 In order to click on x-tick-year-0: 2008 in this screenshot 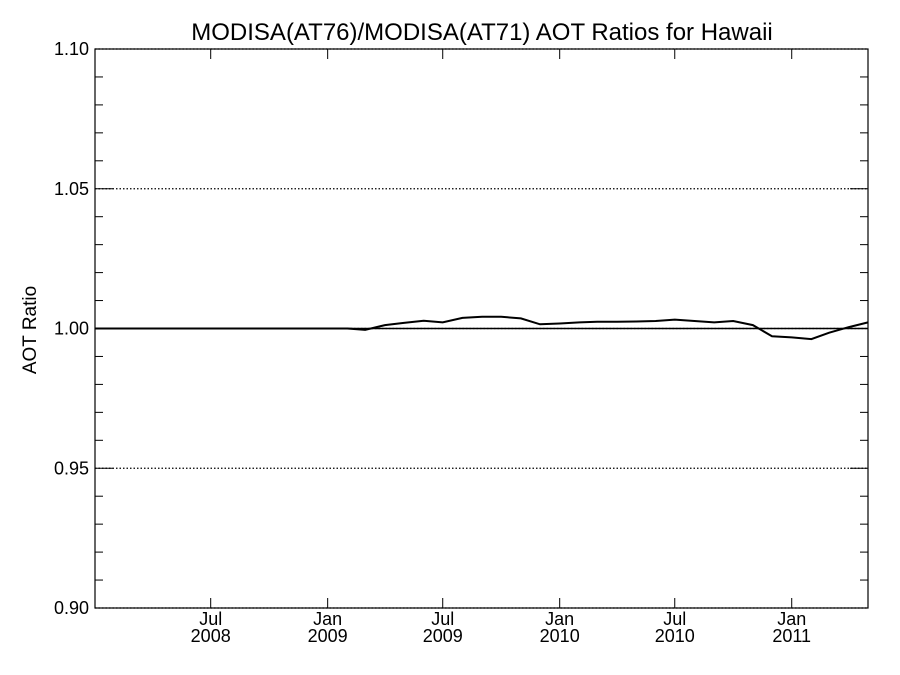, I will do `click(211, 636)`.